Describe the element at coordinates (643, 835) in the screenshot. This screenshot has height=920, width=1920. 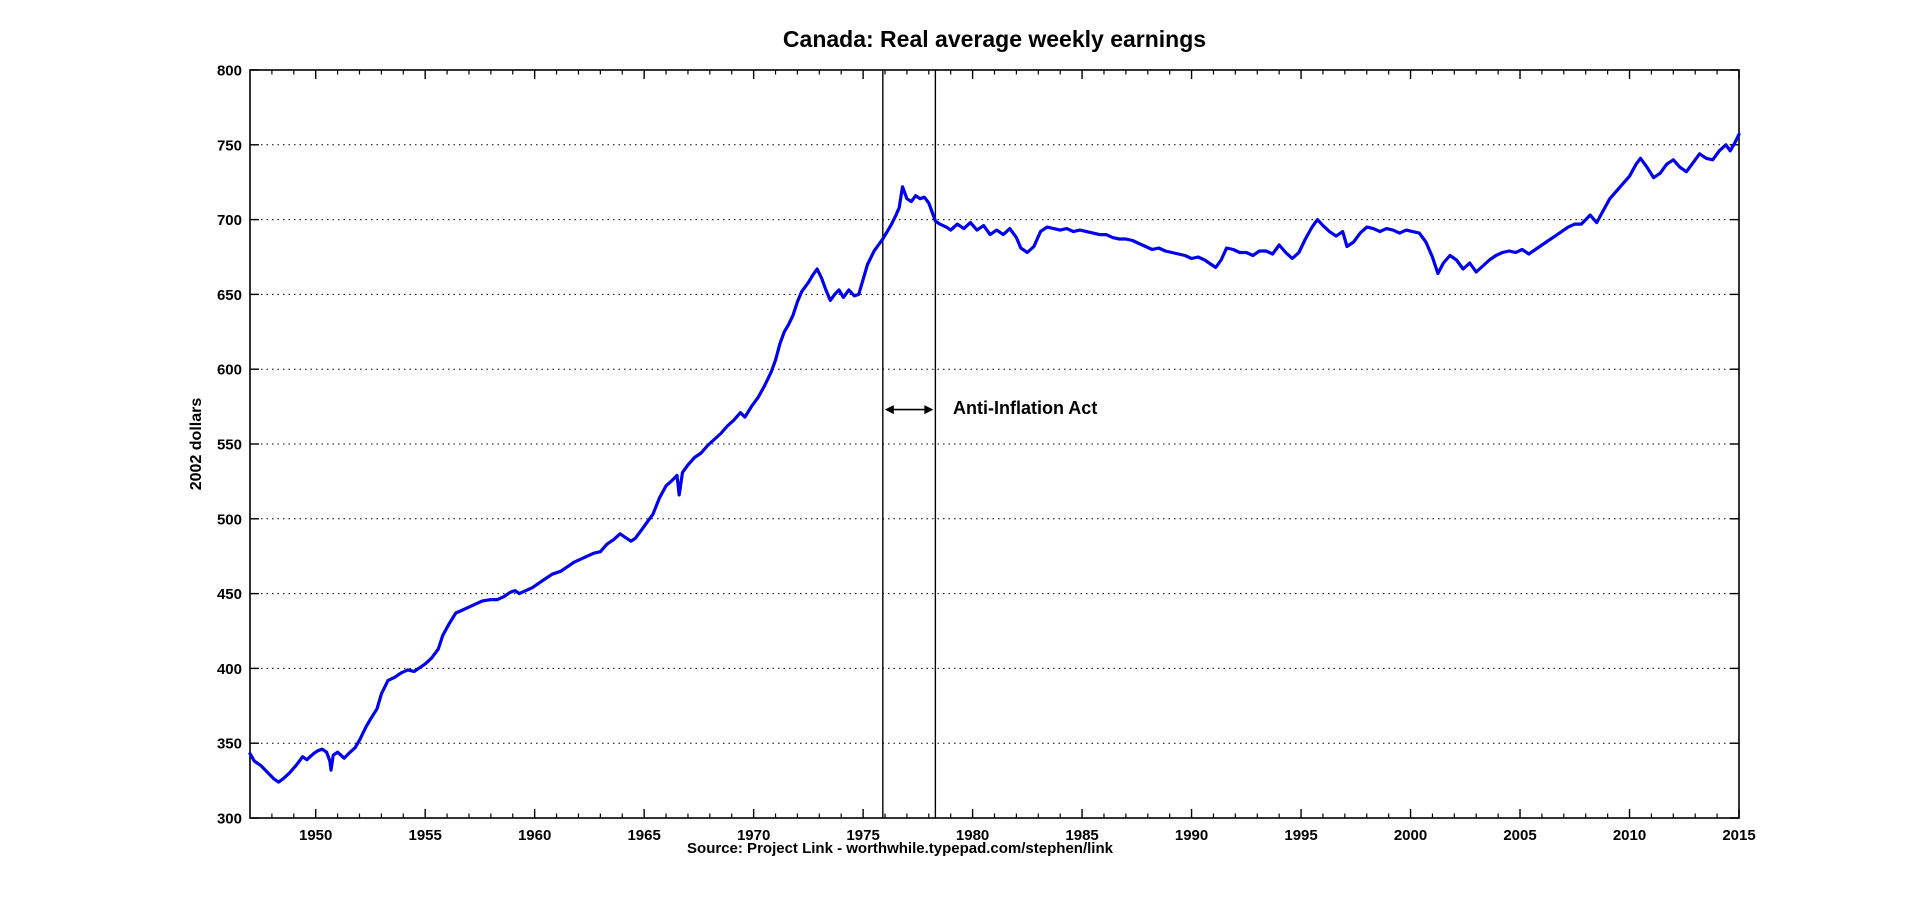
I see `x-tick-label: 1965` at that location.